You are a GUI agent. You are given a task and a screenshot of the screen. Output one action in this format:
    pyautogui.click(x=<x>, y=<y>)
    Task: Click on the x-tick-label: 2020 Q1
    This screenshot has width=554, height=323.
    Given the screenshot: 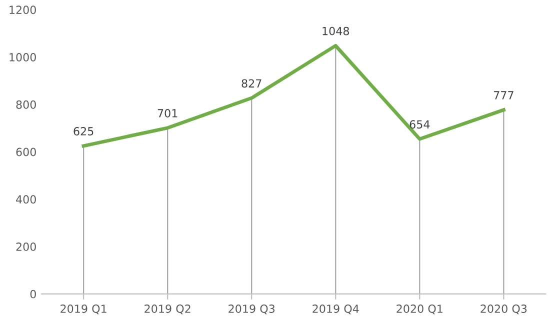 What is the action you would take?
    pyautogui.click(x=419, y=309)
    